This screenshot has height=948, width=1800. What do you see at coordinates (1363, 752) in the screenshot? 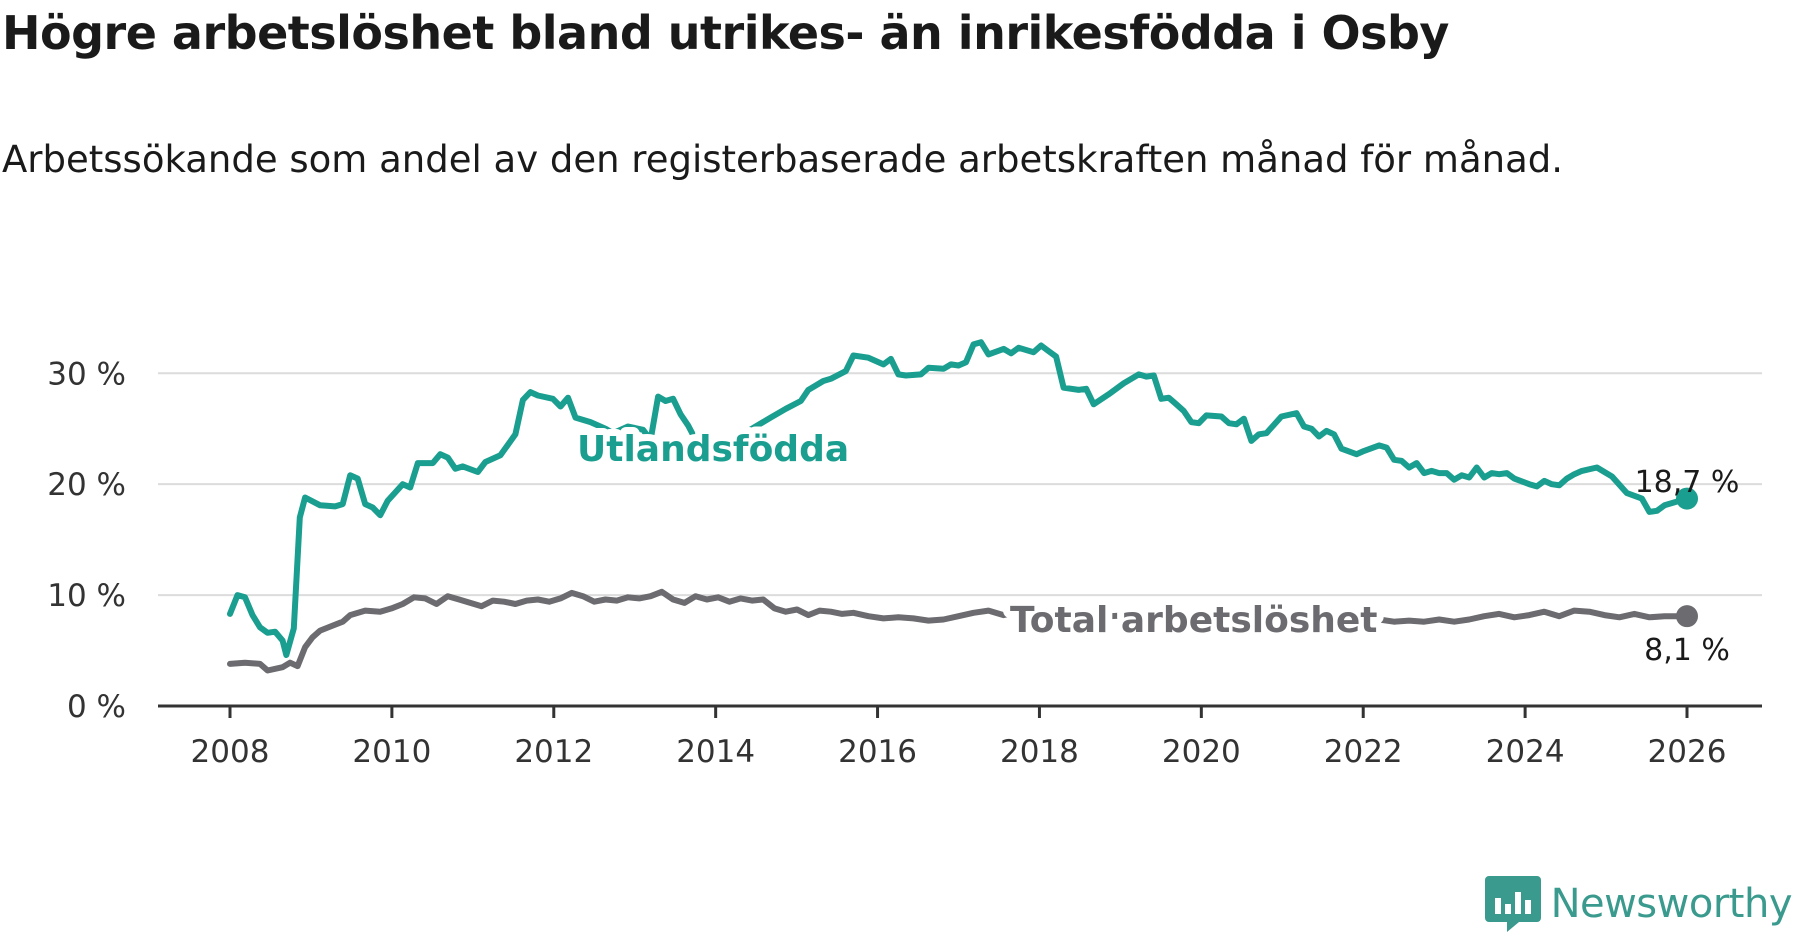
I see `x-tick-label: 2022` at bounding box center [1363, 752].